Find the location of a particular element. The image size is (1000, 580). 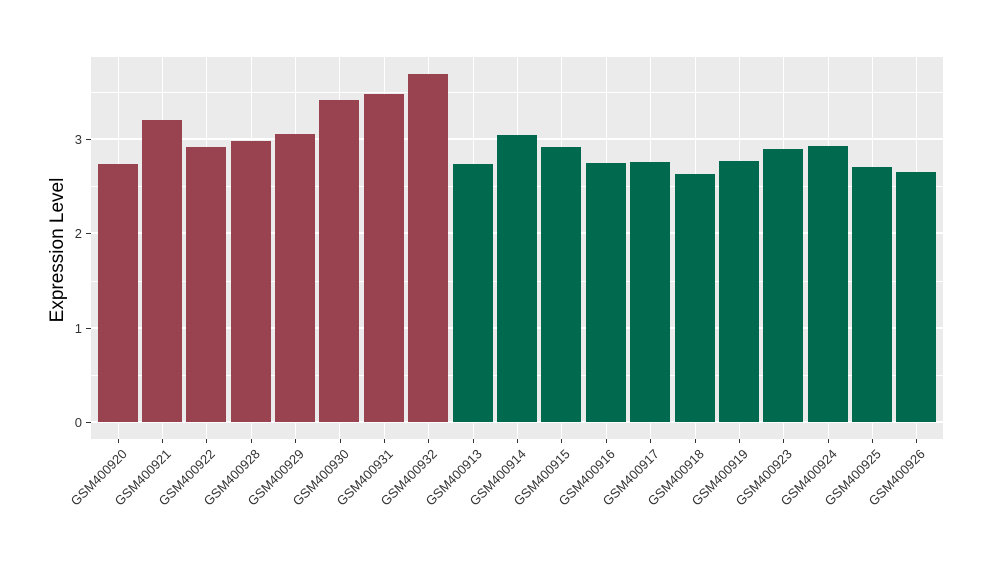

bar-GSM400924 is located at coordinates (828, 284).